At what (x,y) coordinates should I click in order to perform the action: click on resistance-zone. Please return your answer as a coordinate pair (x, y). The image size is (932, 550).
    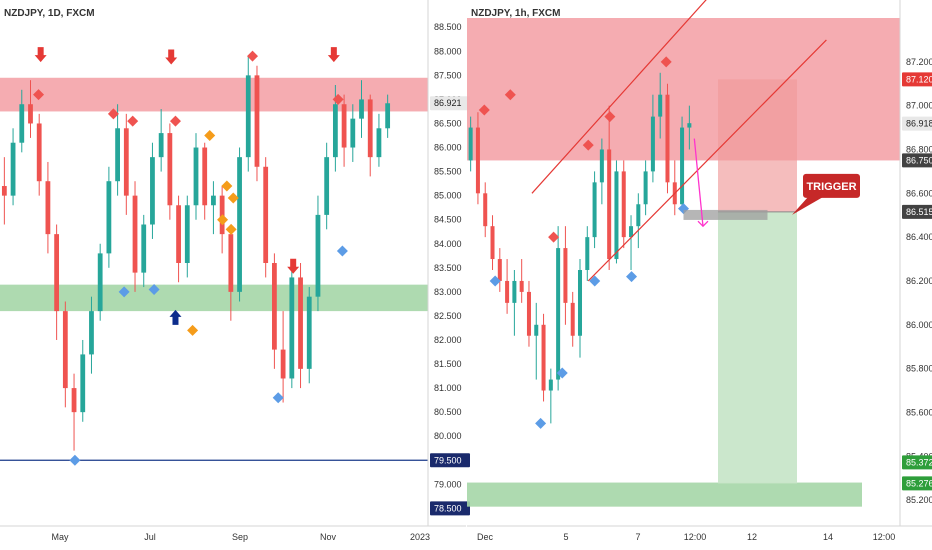
    Looking at the image, I should click on (214, 94).